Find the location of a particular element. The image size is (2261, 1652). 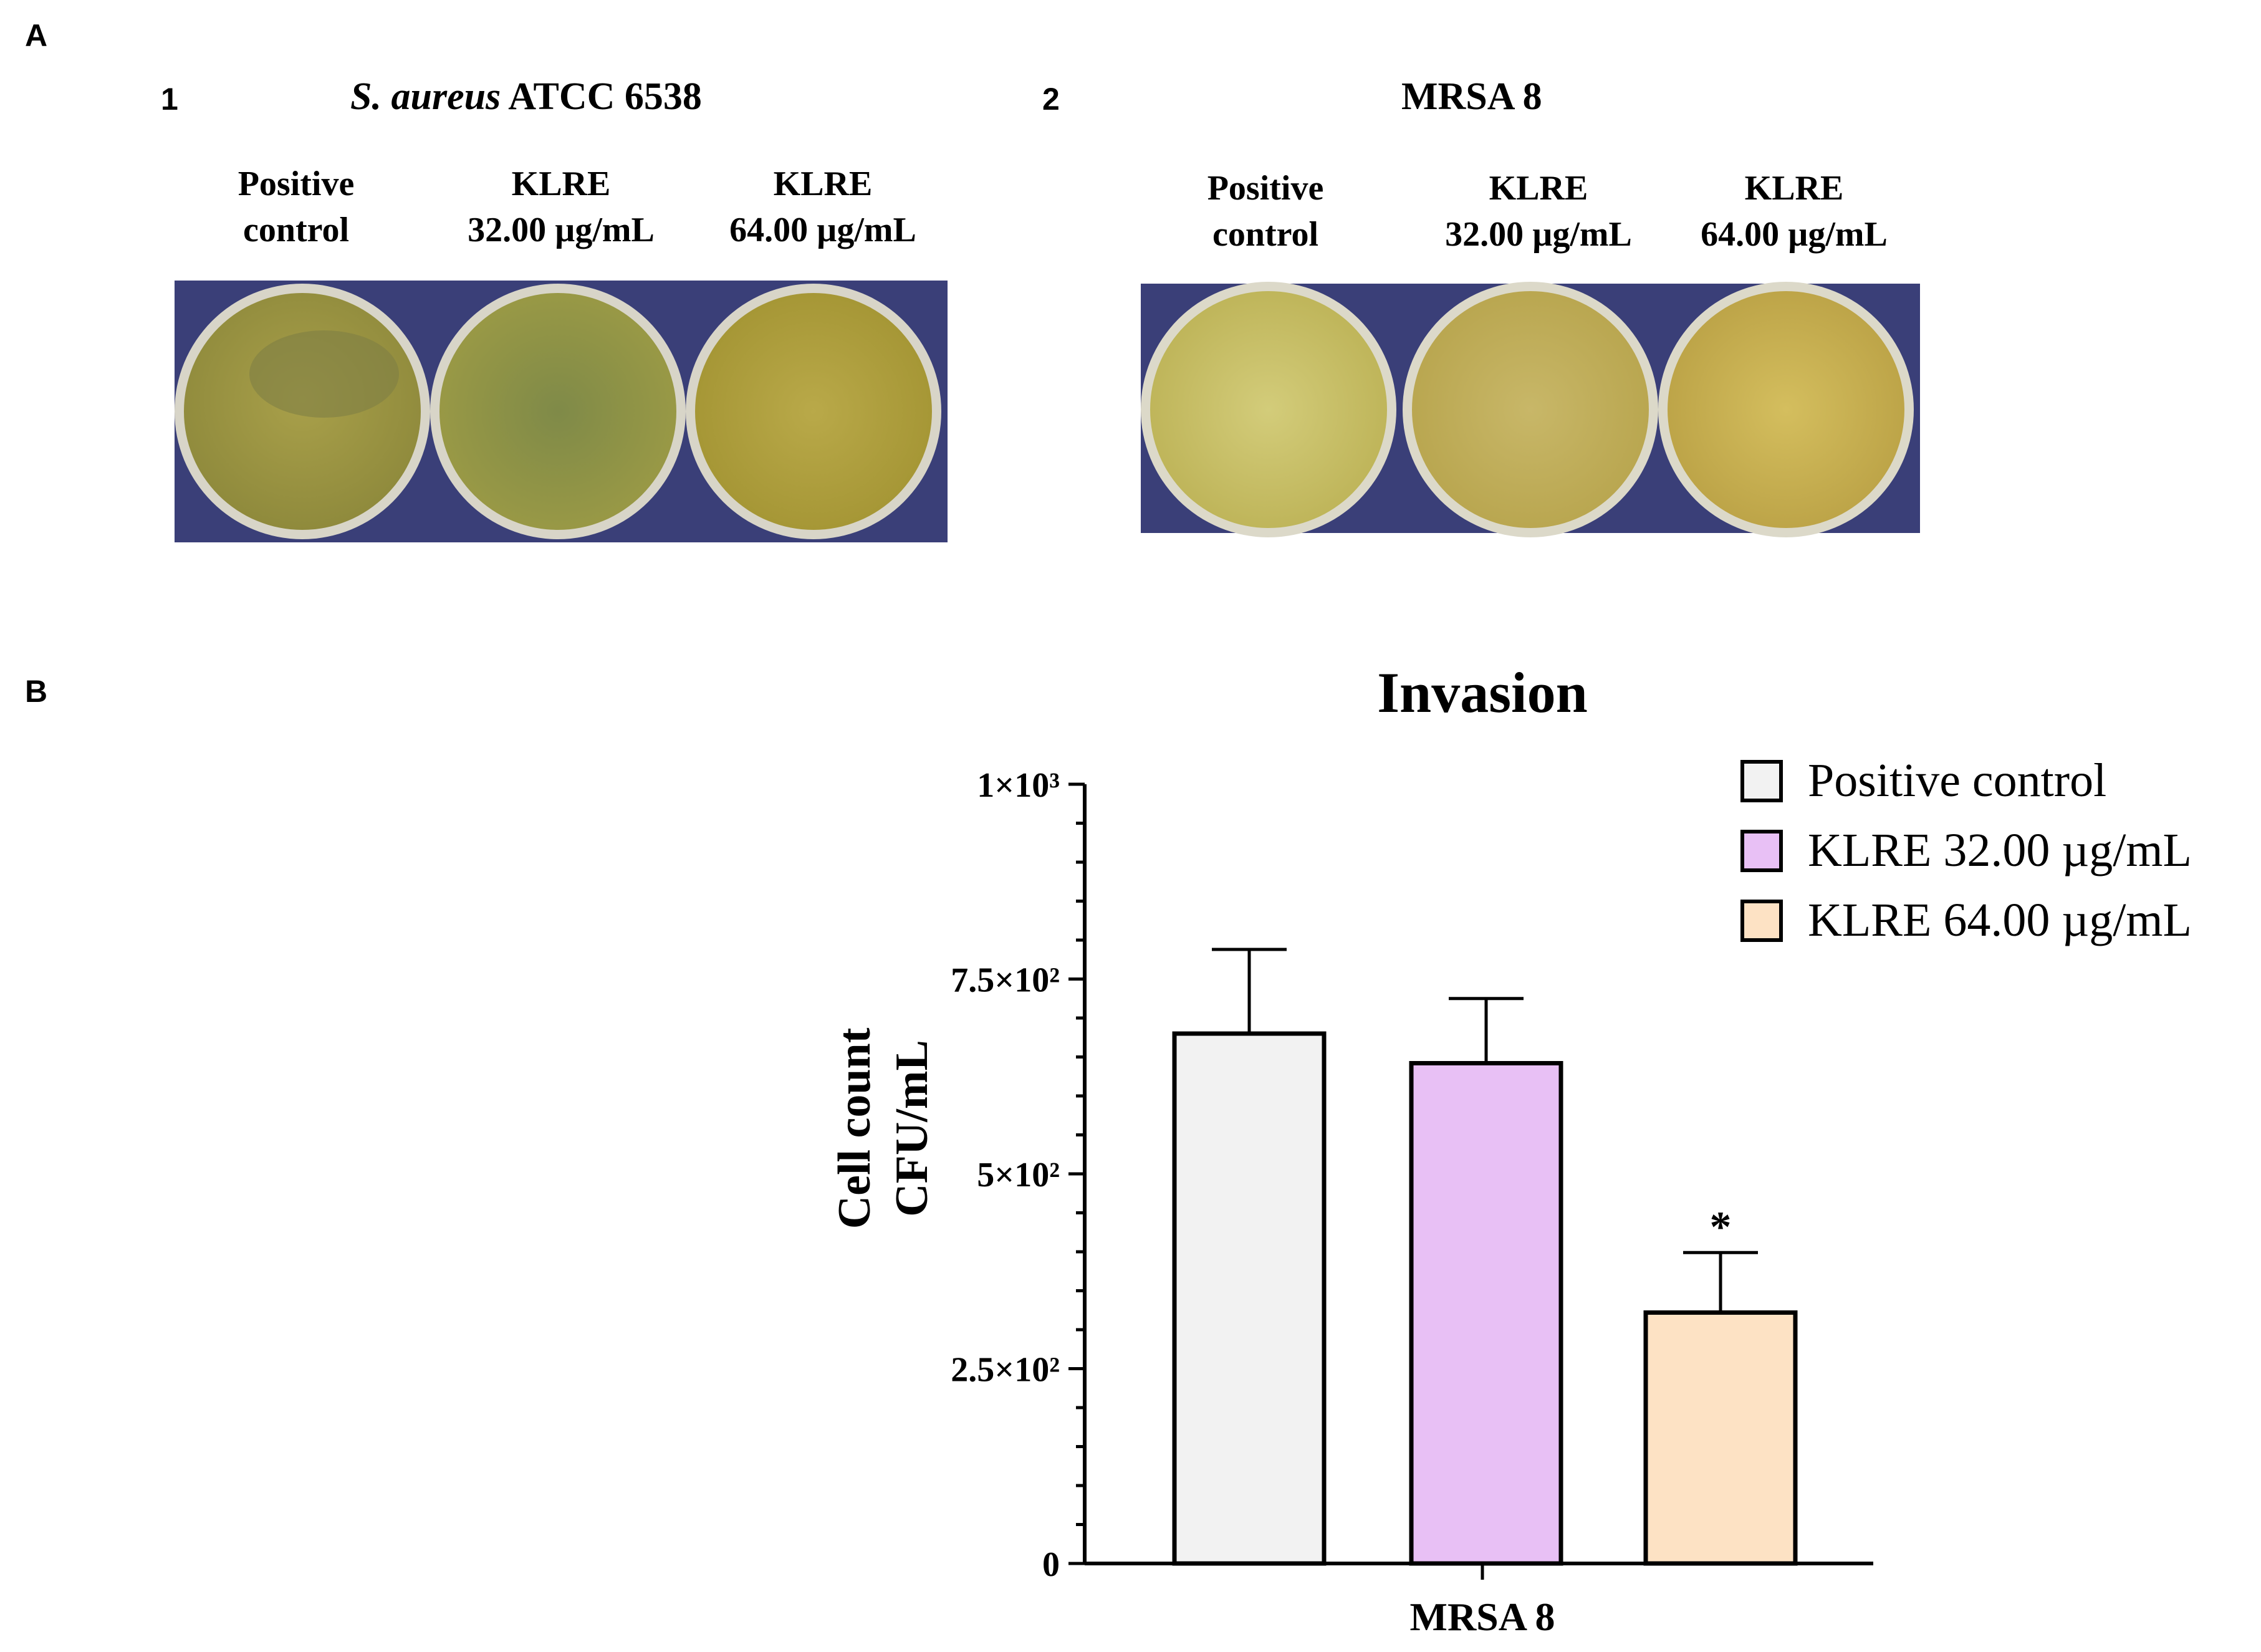

x-axis is located at coordinates (1479, 1571).